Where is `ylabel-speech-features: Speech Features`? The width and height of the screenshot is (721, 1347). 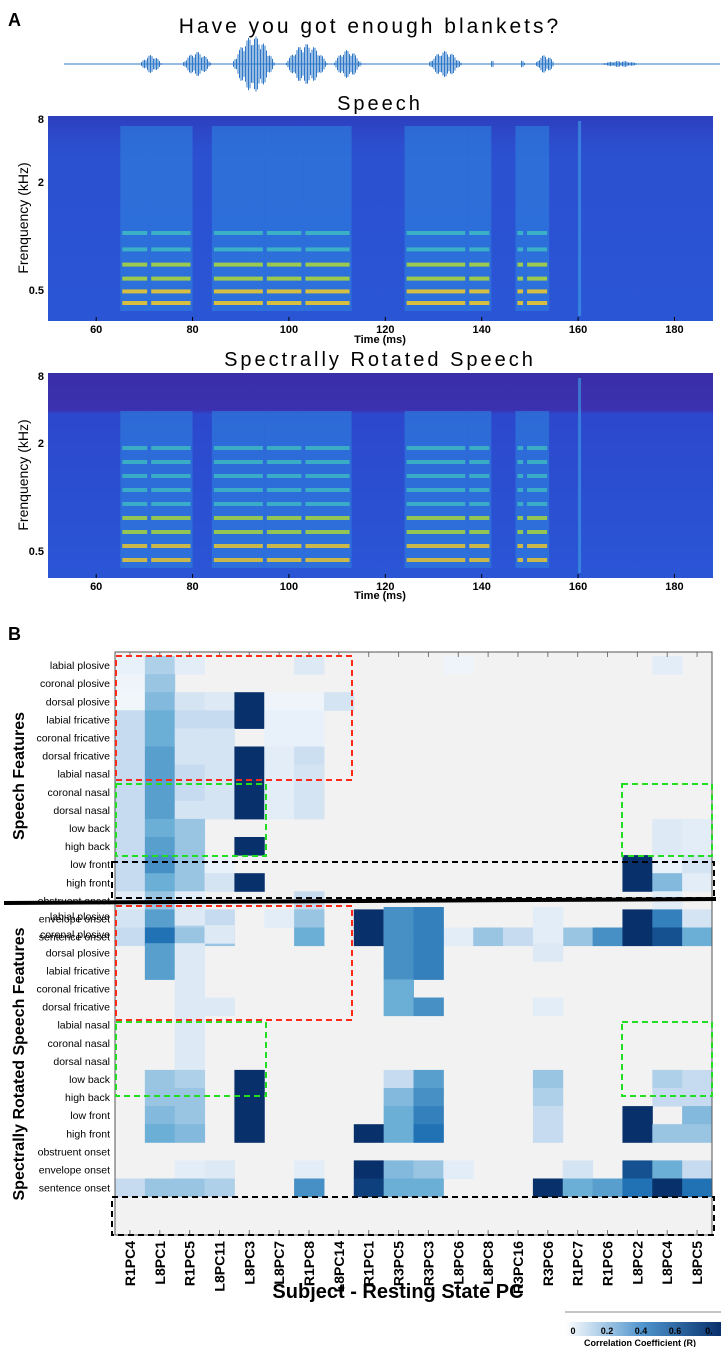 ylabel-speech-features: Speech Features is located at coordinates (19, 776).